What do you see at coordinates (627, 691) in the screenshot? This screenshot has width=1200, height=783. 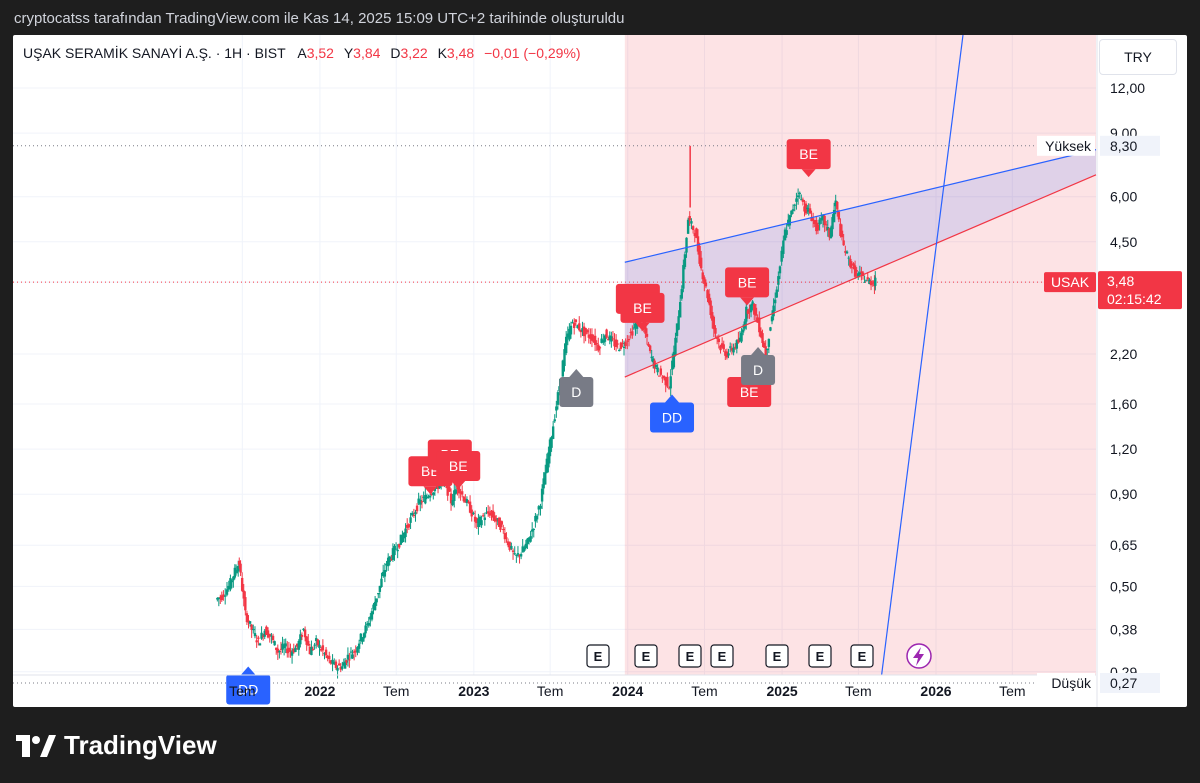 I see `x-tick-label: 2024` at bounding box center [627, 691].